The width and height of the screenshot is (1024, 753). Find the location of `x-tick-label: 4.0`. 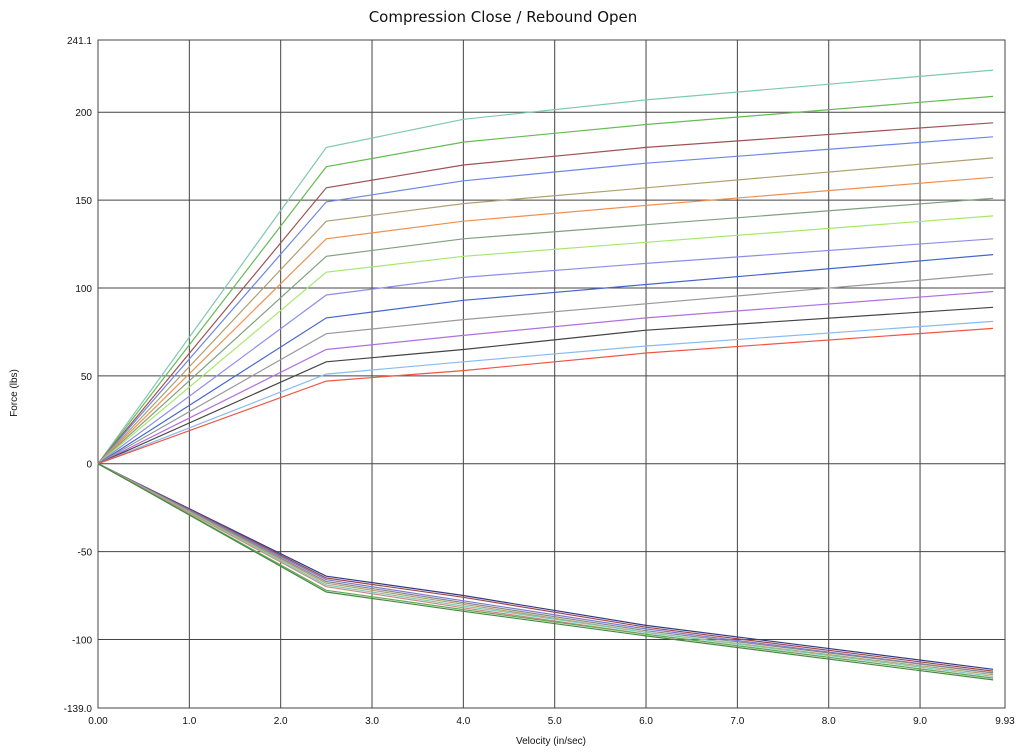

x-tick-label: 4.0 is located at coordinates (463, 721).